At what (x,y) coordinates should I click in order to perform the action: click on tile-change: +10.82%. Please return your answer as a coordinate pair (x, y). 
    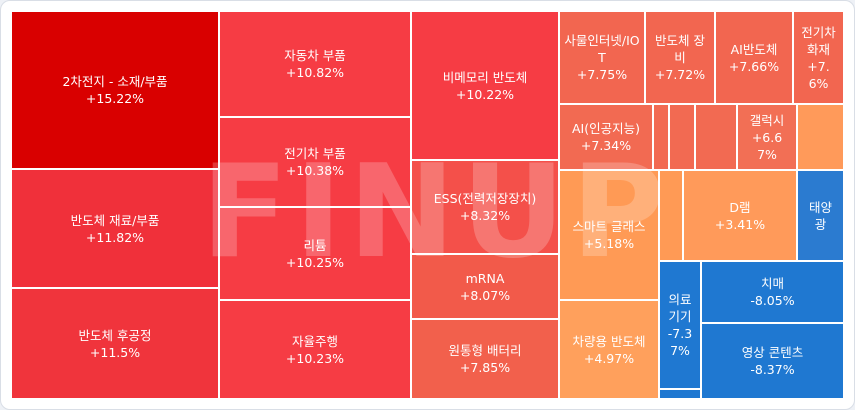
    Looking at the image, I should click on (315, 72).